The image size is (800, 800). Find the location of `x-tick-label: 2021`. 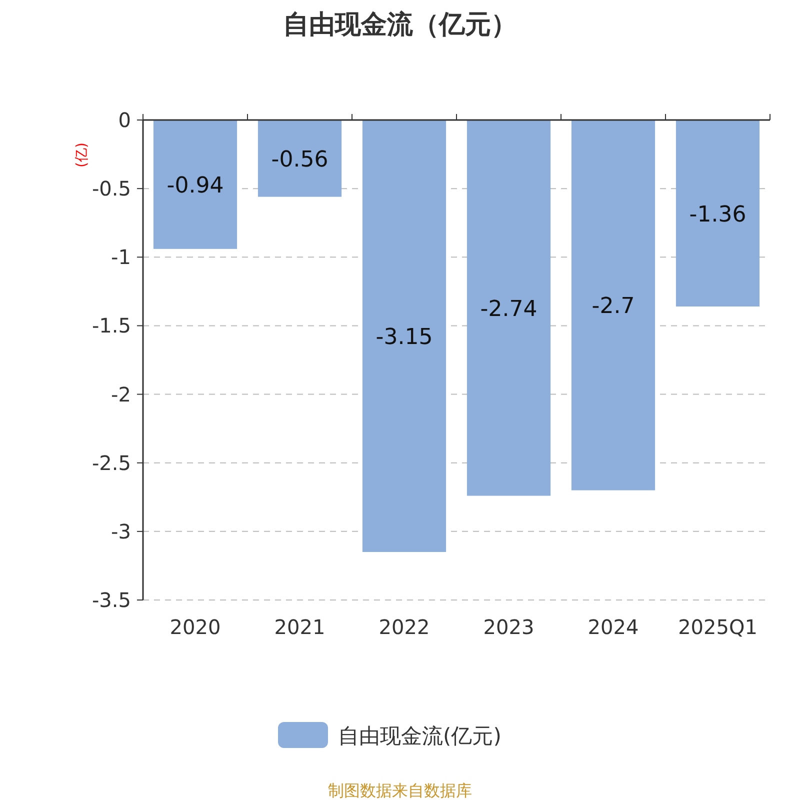

x-tick-label: 2021 is located at coordinates (300, 627).